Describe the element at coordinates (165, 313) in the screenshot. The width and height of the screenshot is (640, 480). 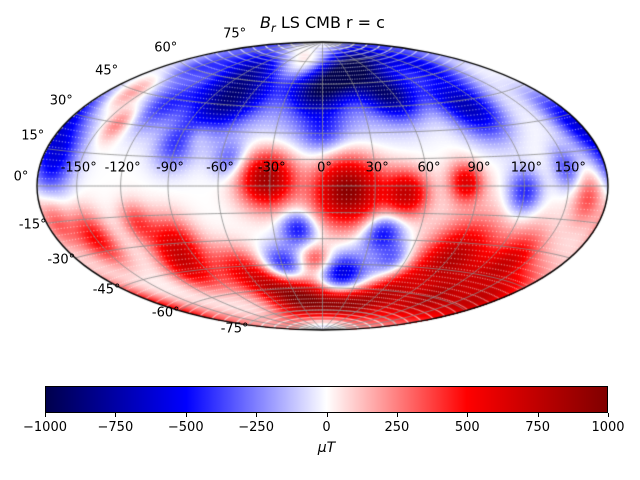
I see `lat-label: -60°` at that location.